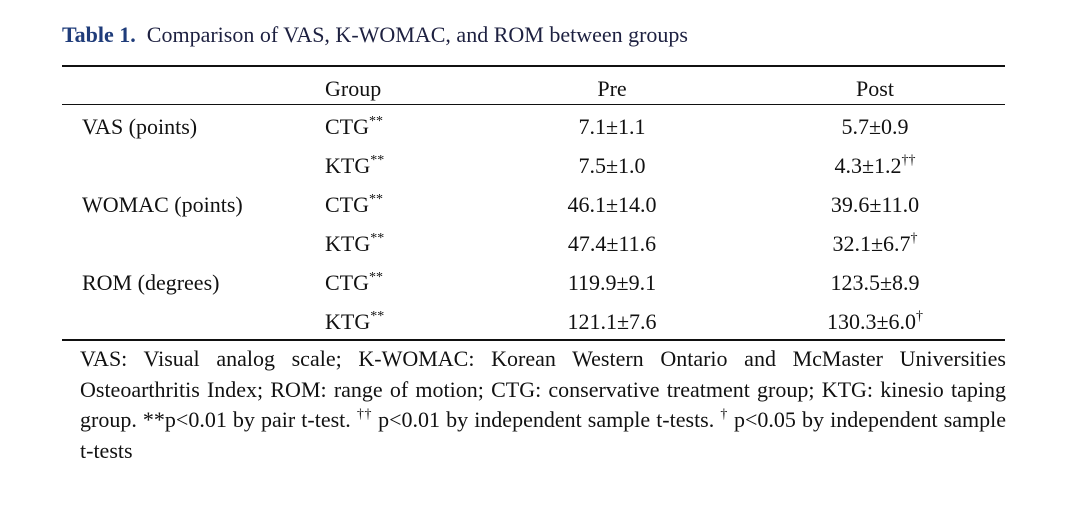 The width and height of the screenshot is (1068, 508). What do you see at coordinates (151, 282) in the screenshot?
I see `measure-cell: ROM (degrees)` at bounding box center [151, 282].